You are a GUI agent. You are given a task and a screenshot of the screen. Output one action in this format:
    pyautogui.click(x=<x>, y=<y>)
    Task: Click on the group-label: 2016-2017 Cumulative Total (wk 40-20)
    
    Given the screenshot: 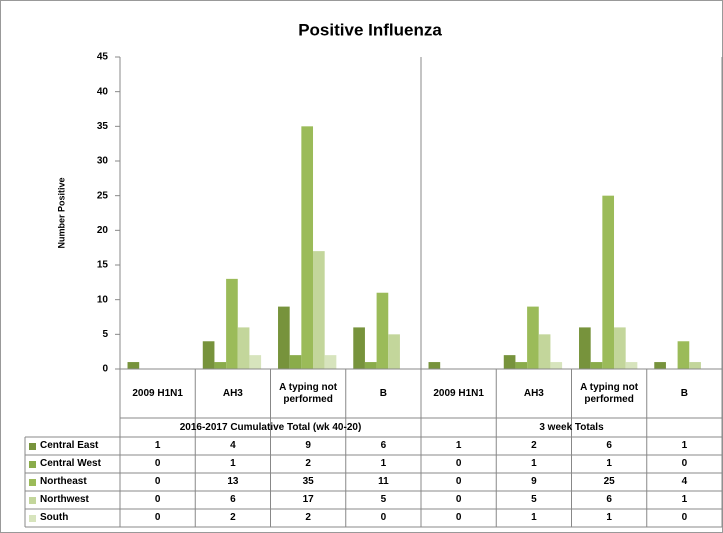 What is the action you would take?
    pyautogui.click(x=270, y=427)
    